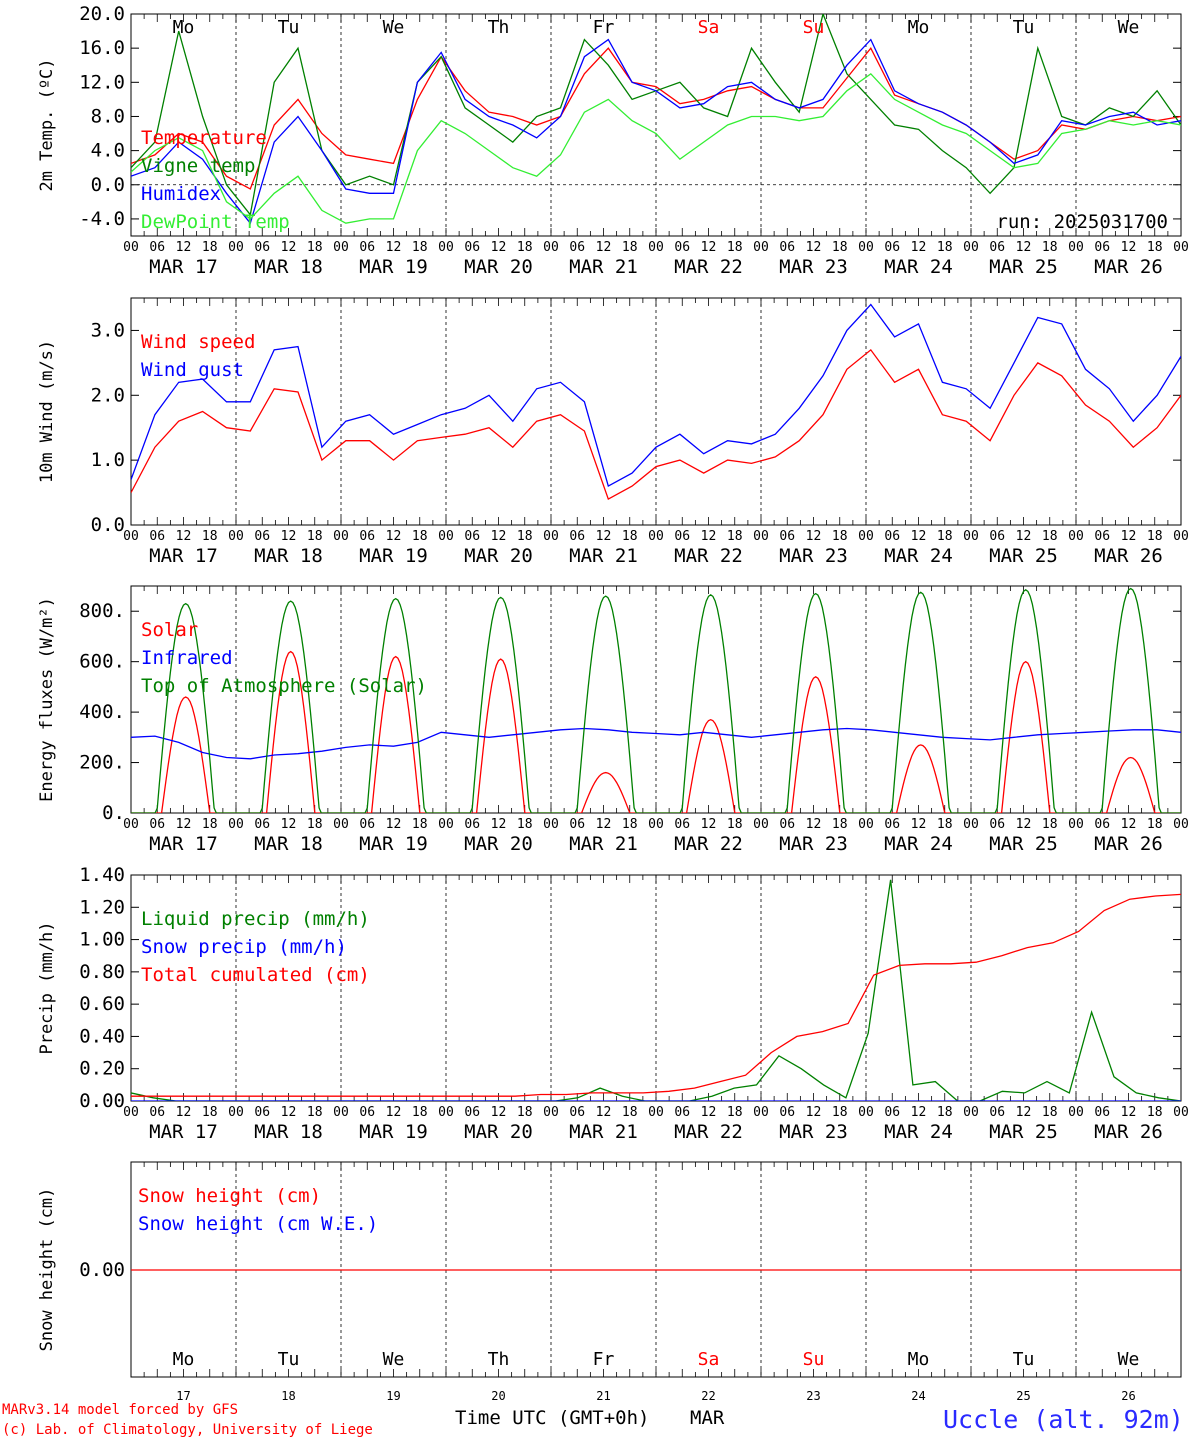 This screenshot has height=1440, width=1194. I want to click on date-label: MAR 23, so click(813, 844).